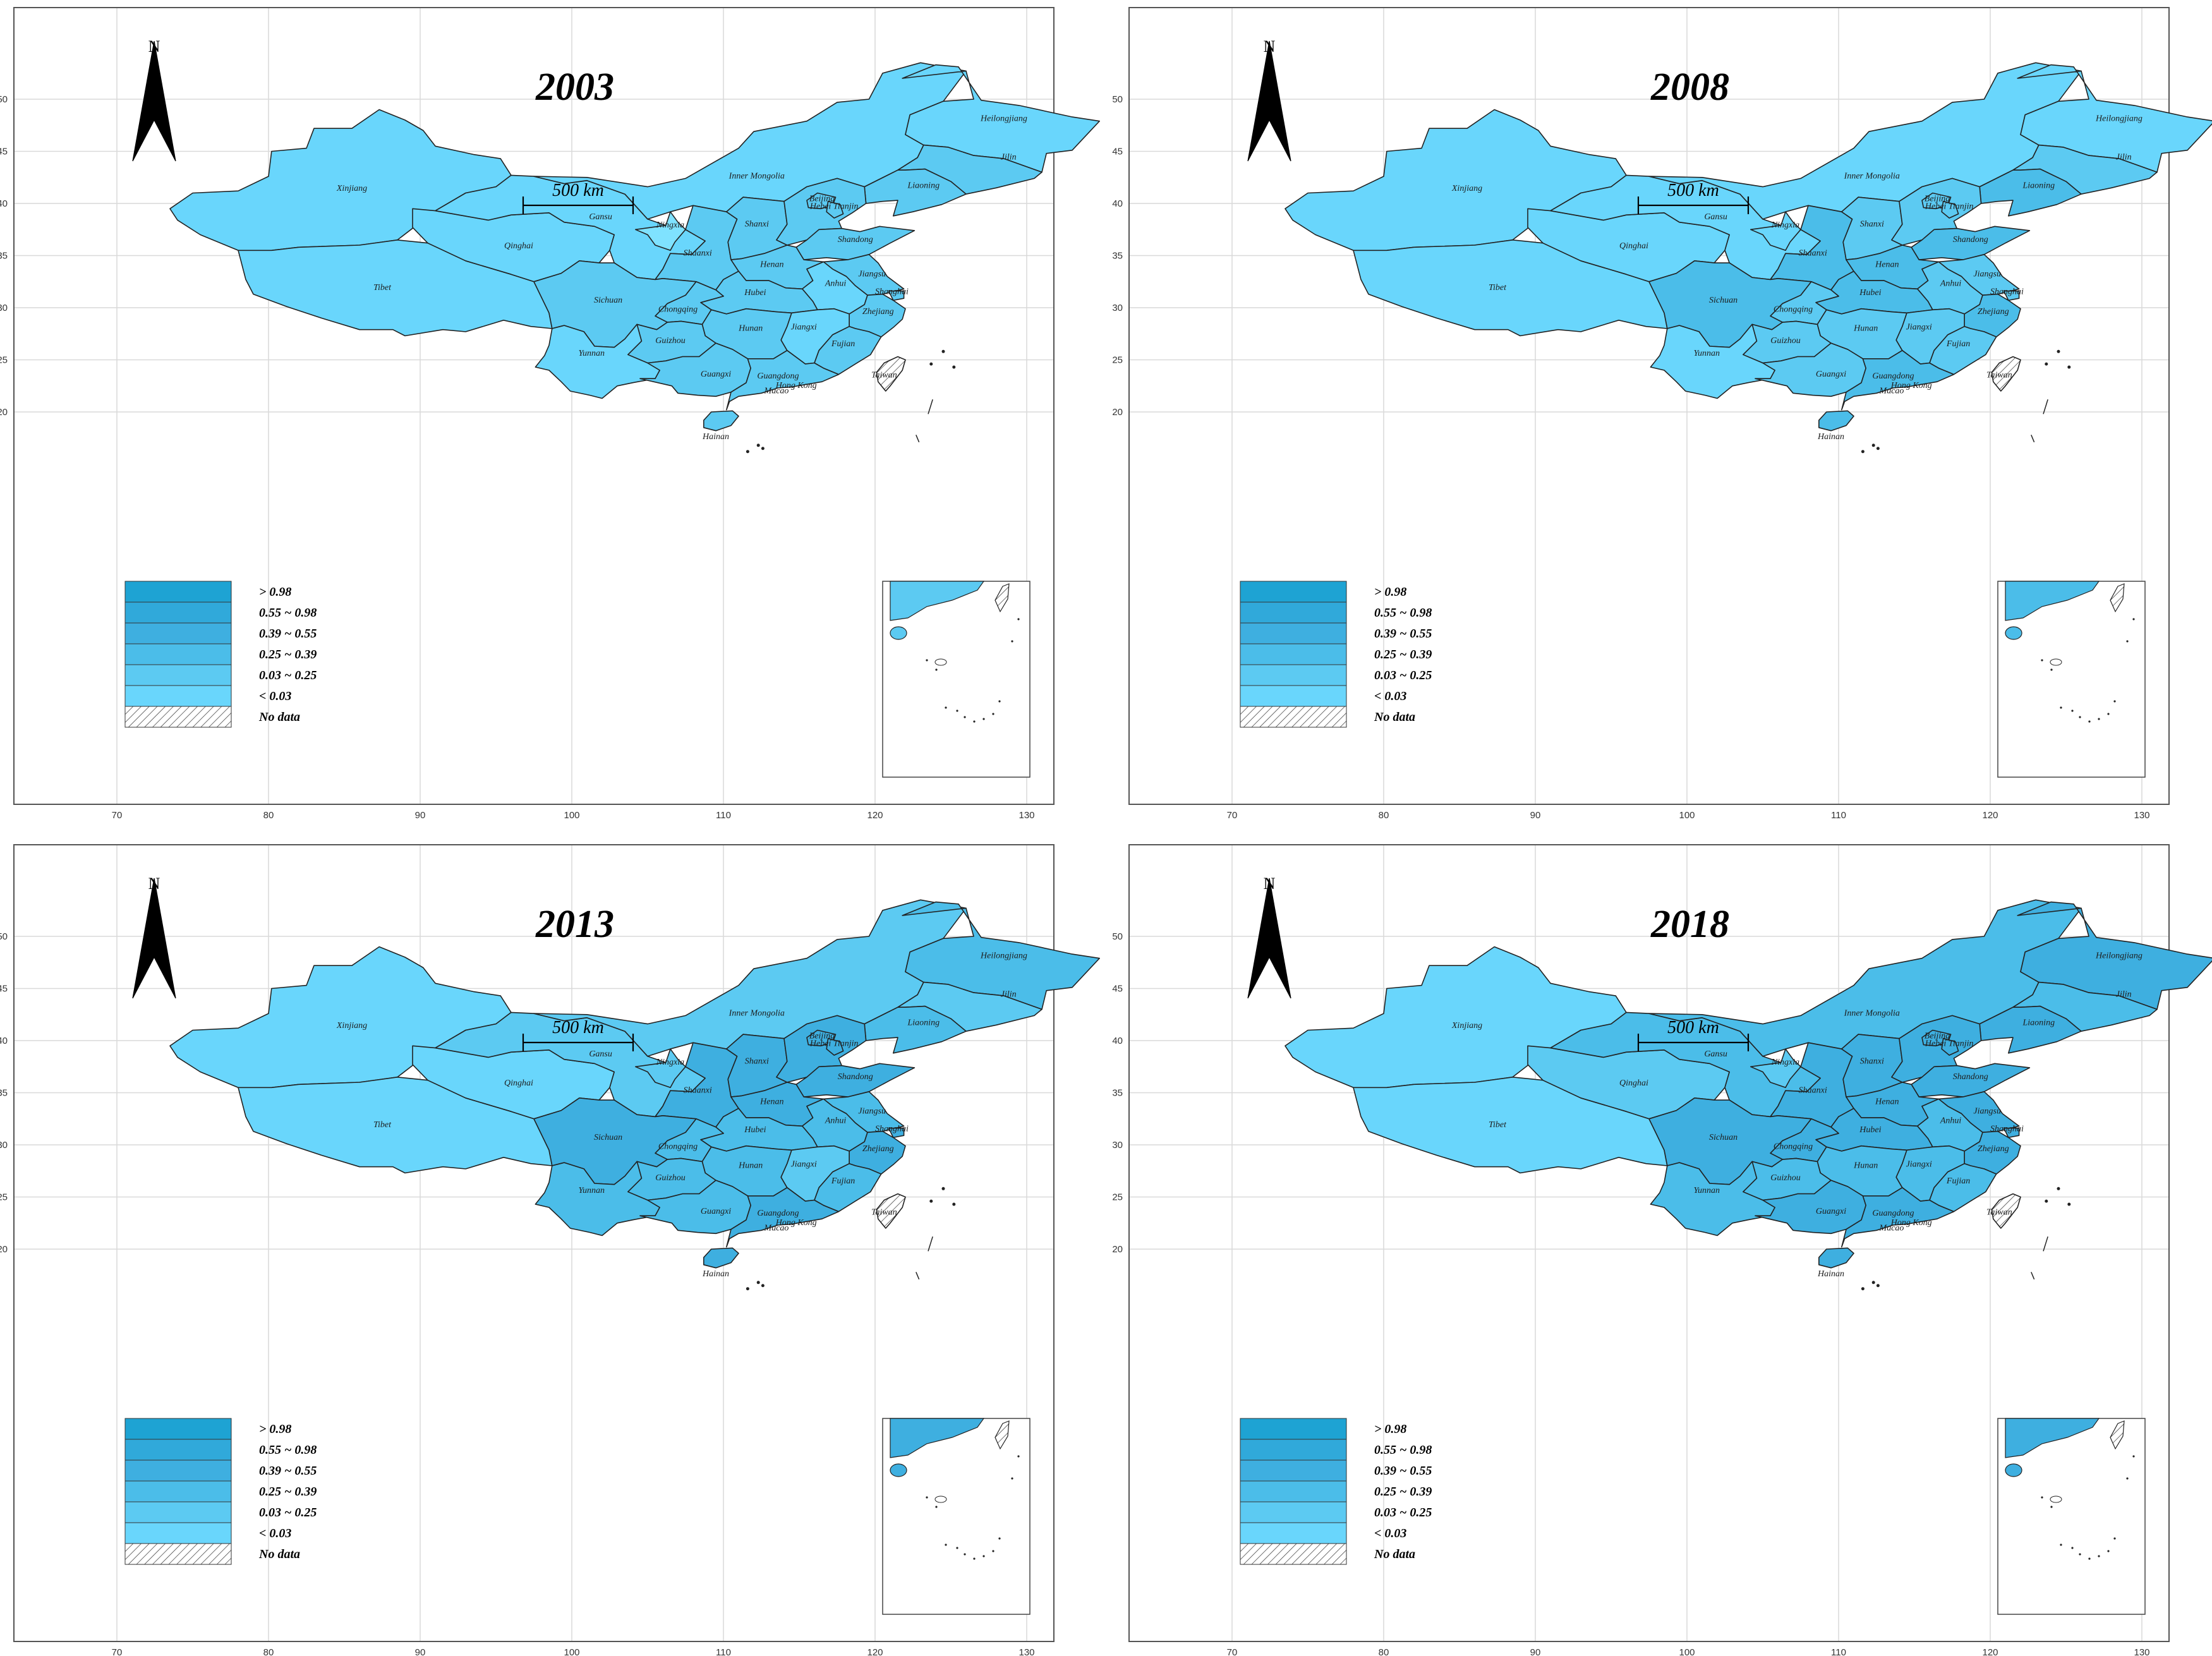 This screenshot has width=2212, height=1656. I want to click on label-zhejiang: Zhejiang, so click(878, 1149).